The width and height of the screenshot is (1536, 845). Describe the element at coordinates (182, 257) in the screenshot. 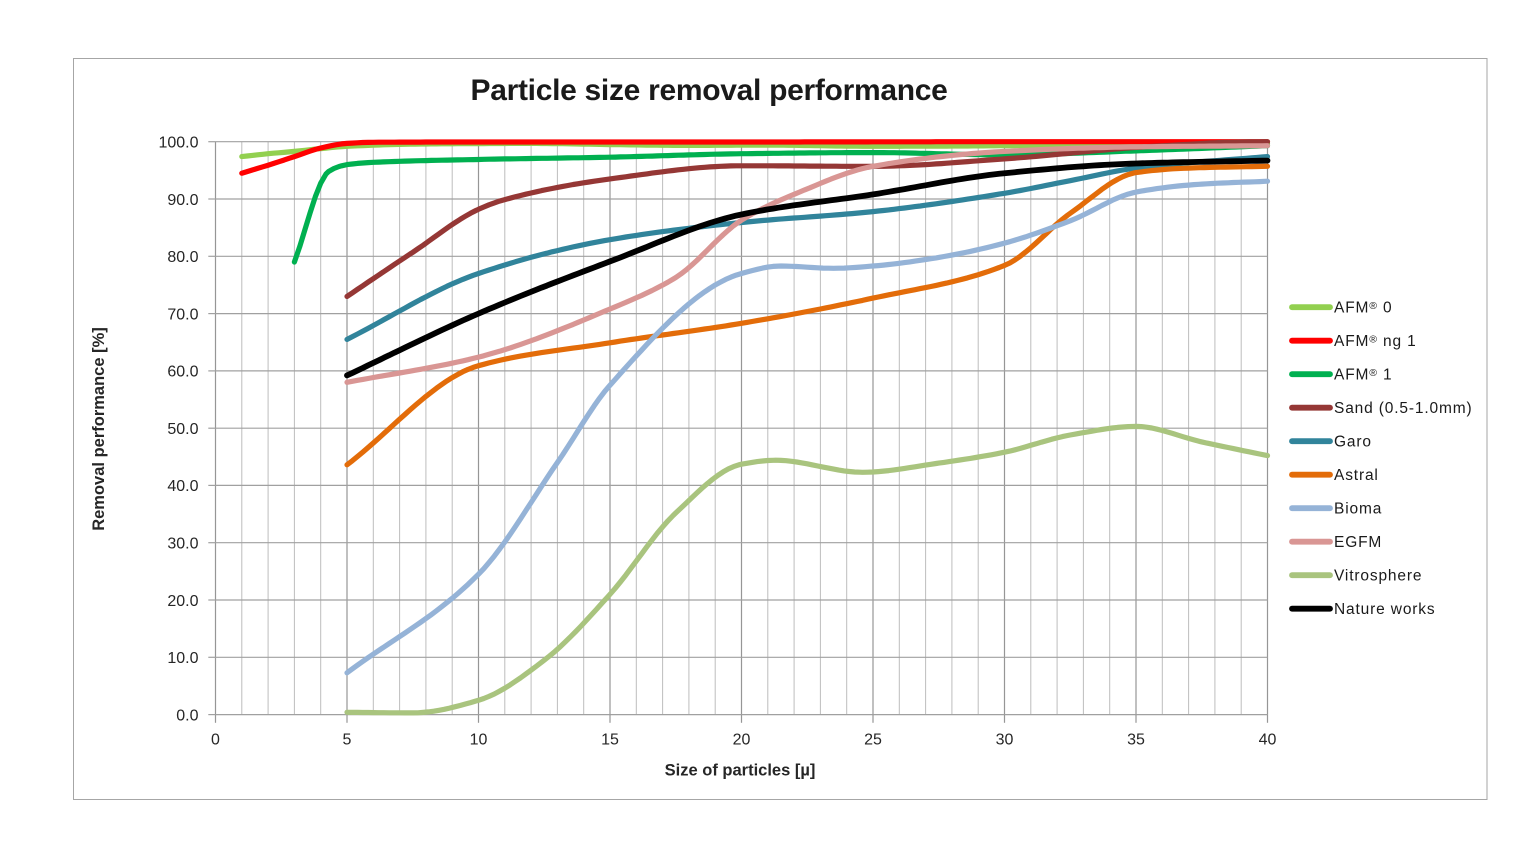

I see `svg-text: 80.0` at that location.